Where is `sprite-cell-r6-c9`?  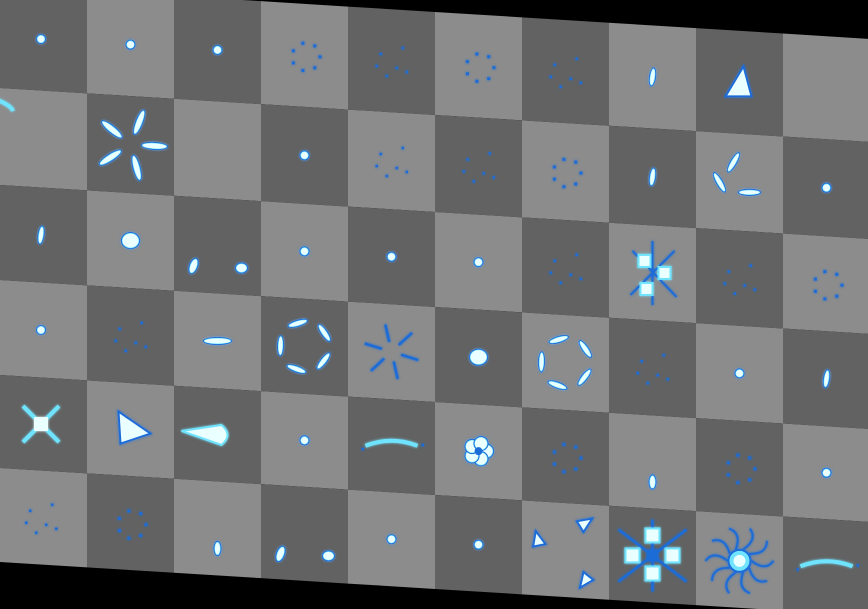
sprite-cell-r6-c9 is located at coordinates (739, 560).